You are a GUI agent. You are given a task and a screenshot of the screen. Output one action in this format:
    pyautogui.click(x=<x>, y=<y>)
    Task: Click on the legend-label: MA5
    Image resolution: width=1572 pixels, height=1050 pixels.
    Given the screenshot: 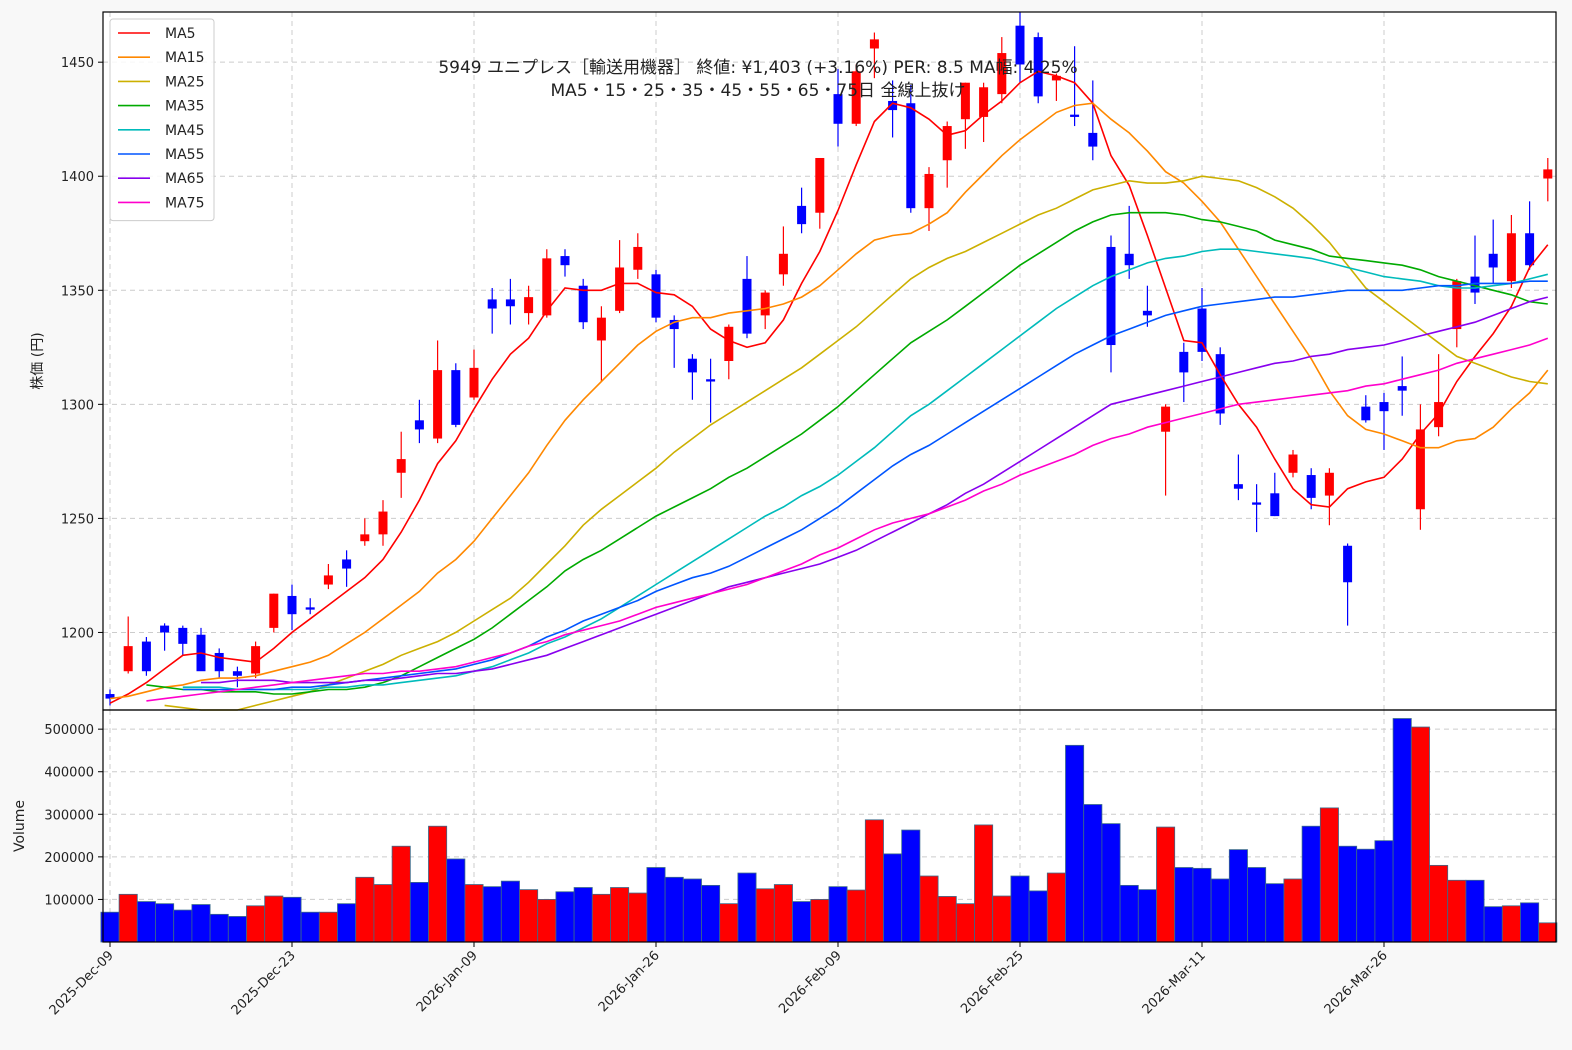 What is the action you would take?
    pyautogui.click(x=180, y=34)
    